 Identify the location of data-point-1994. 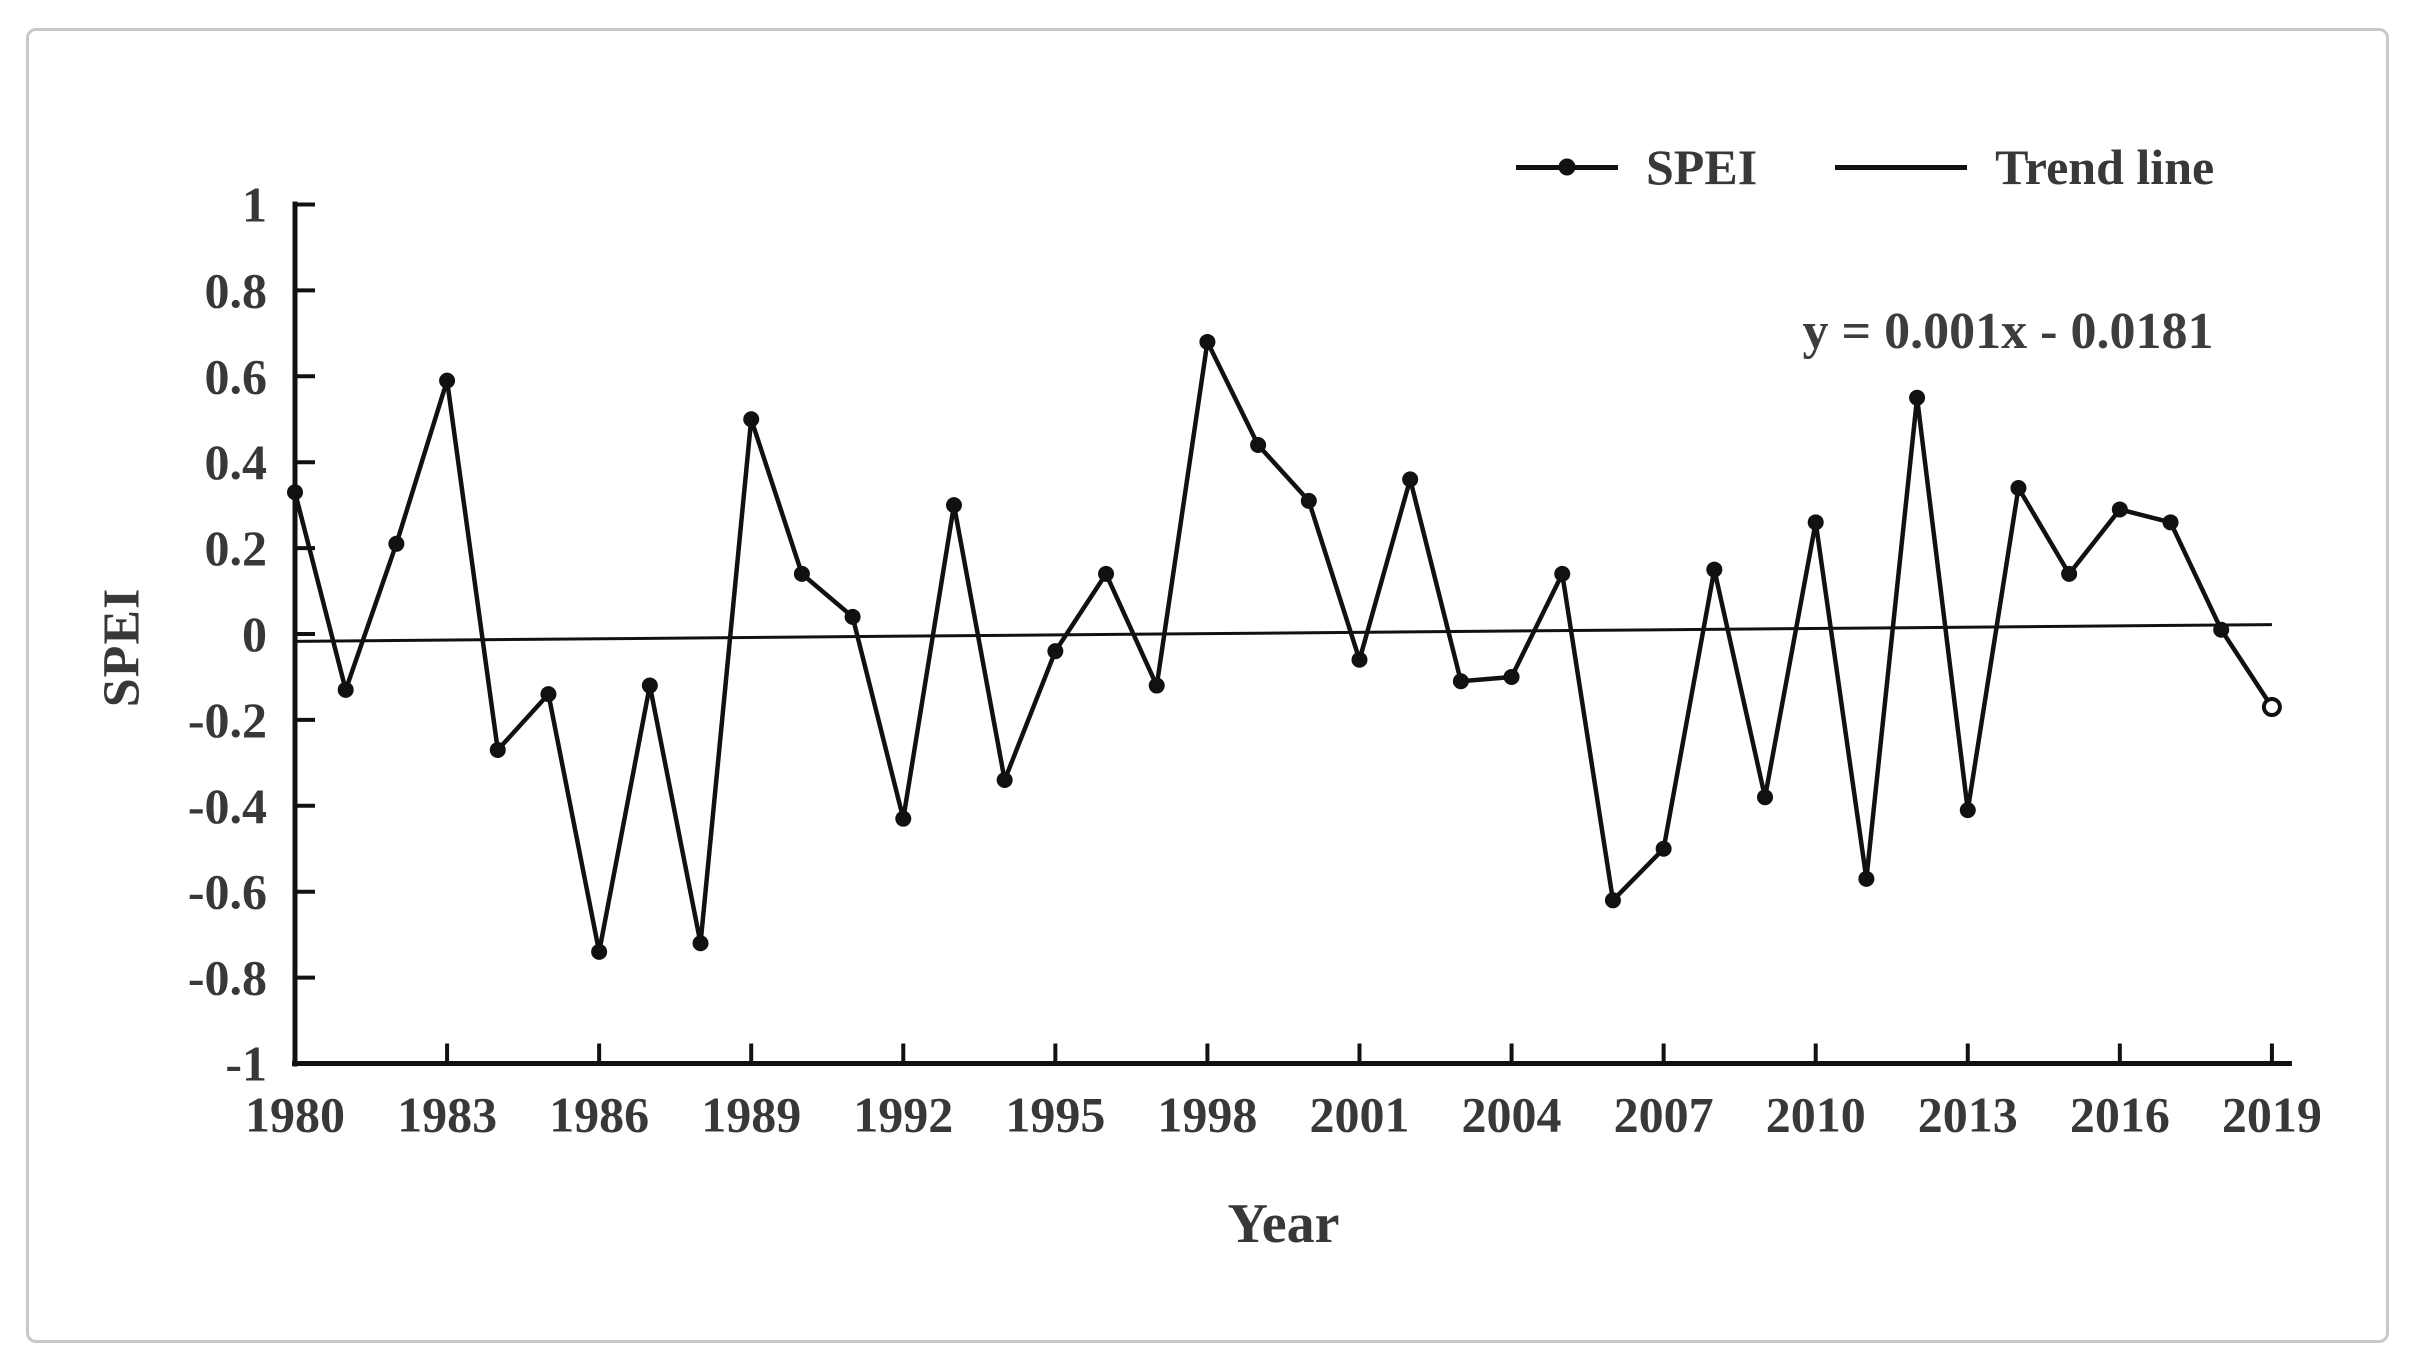
(1004, 780).